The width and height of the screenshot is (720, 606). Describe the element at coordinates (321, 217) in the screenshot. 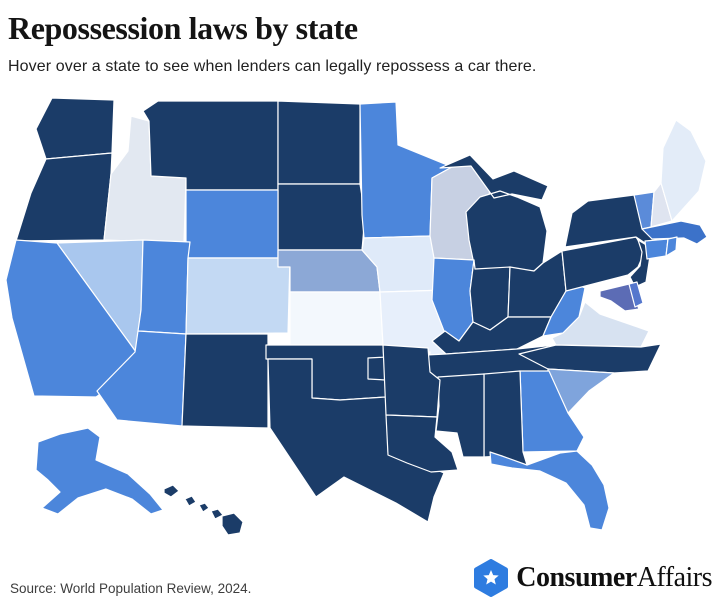

I see `state-south-dakota: South Dakota` at that location.